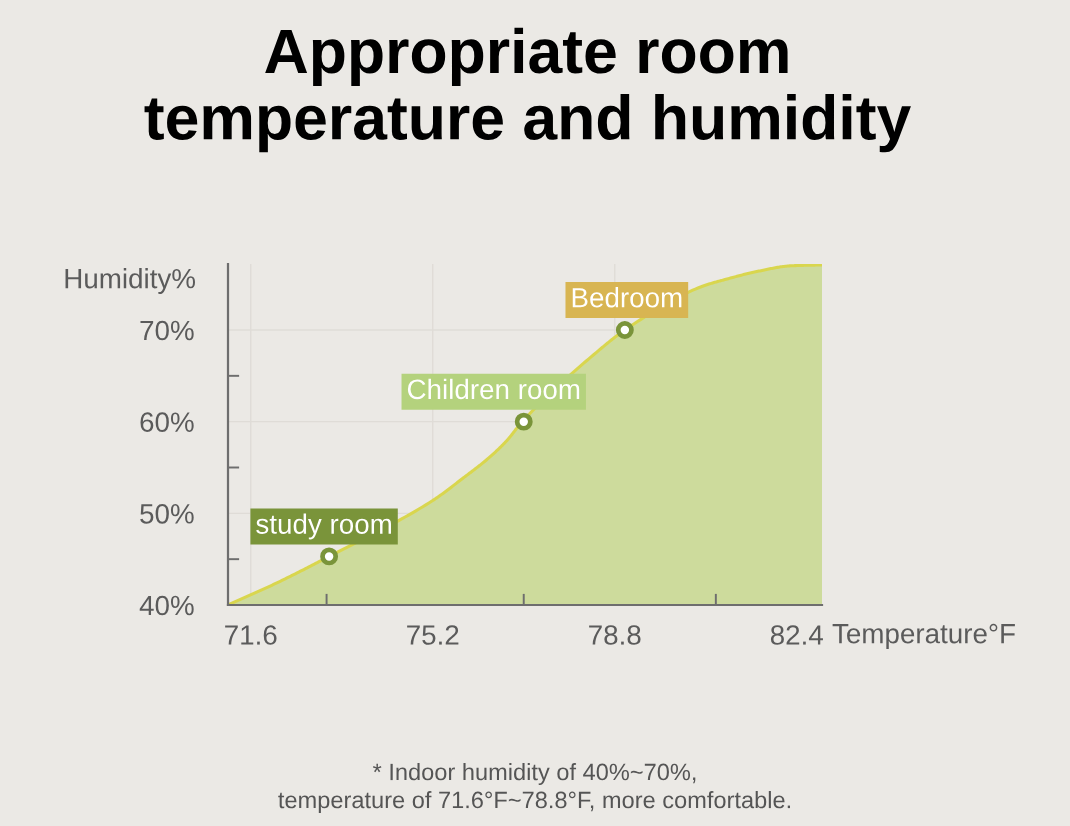  What do you see at coordinates (167, 422) in the screenshot?
I see `y-tick-label: 60%` at bounding box center [167, 422].